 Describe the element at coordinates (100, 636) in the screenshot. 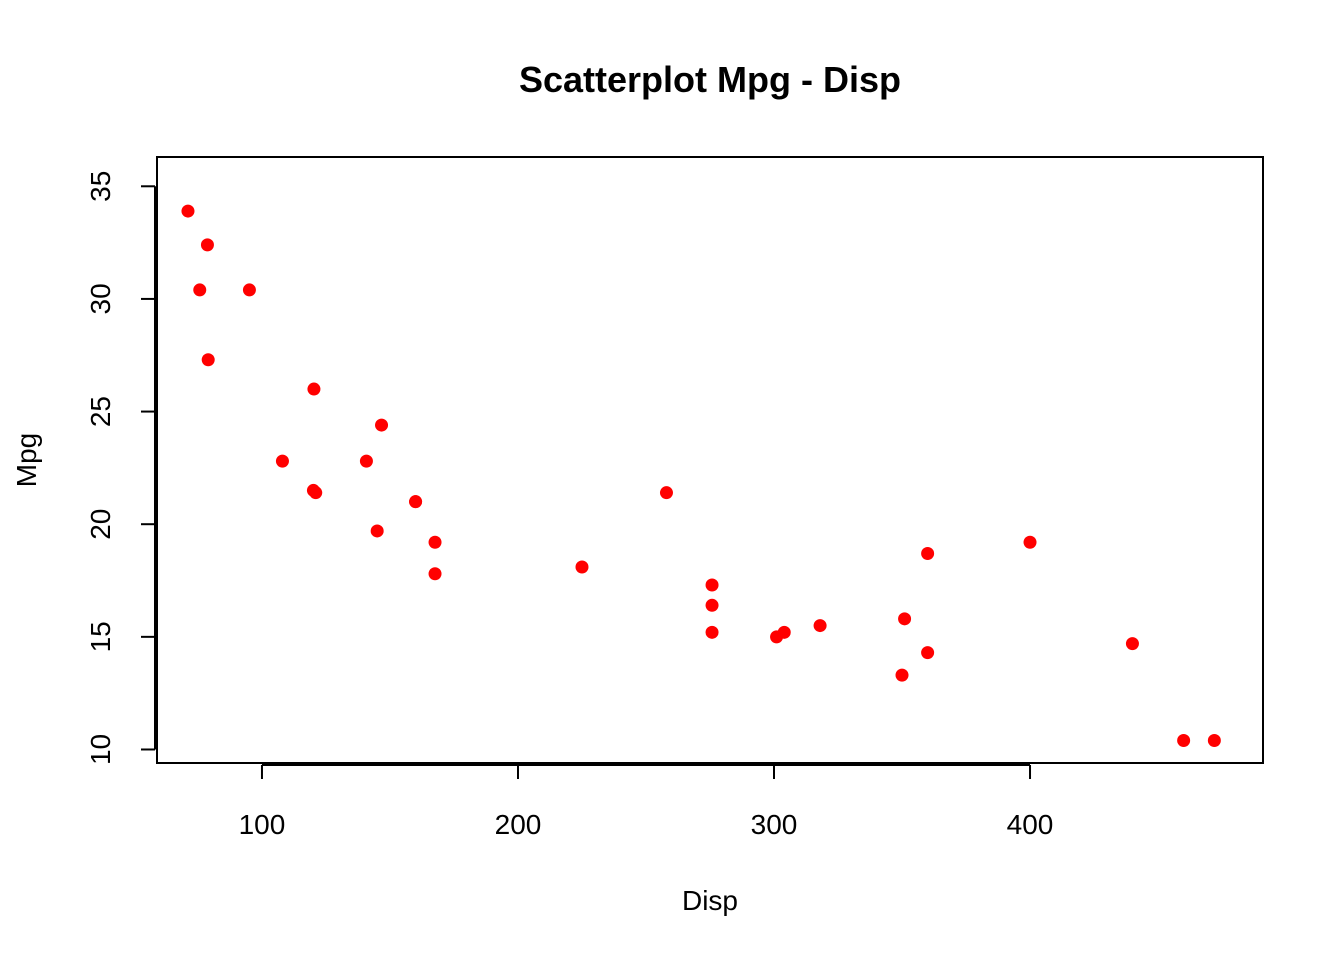

I see `y-tick-label: 15` at that location.